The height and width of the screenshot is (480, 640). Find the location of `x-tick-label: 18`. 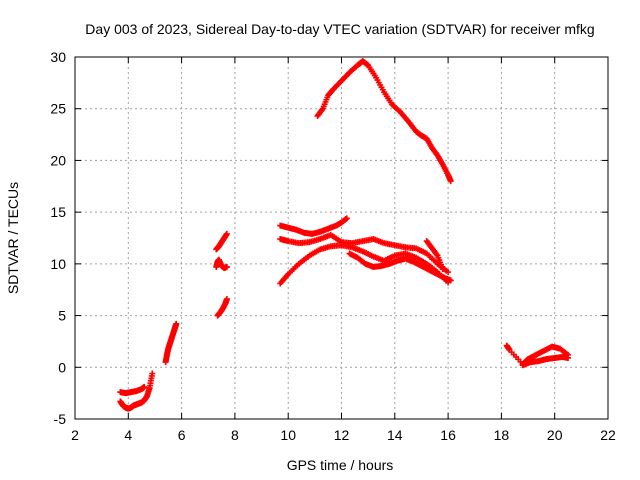

x-tick-label: 18 is located at coordinates (502, 435).